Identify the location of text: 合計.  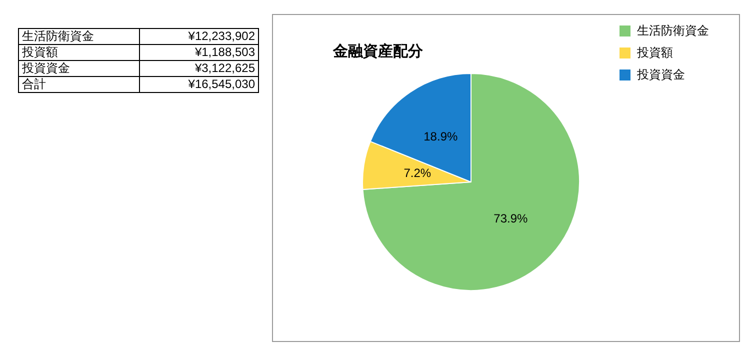
(79, 84).